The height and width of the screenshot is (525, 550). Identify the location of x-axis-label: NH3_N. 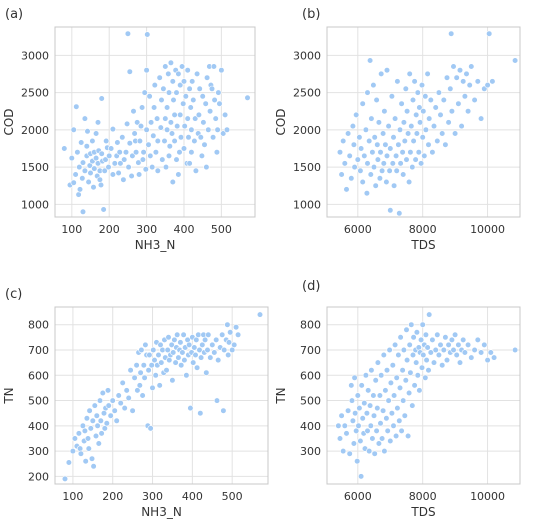
(161, 512).